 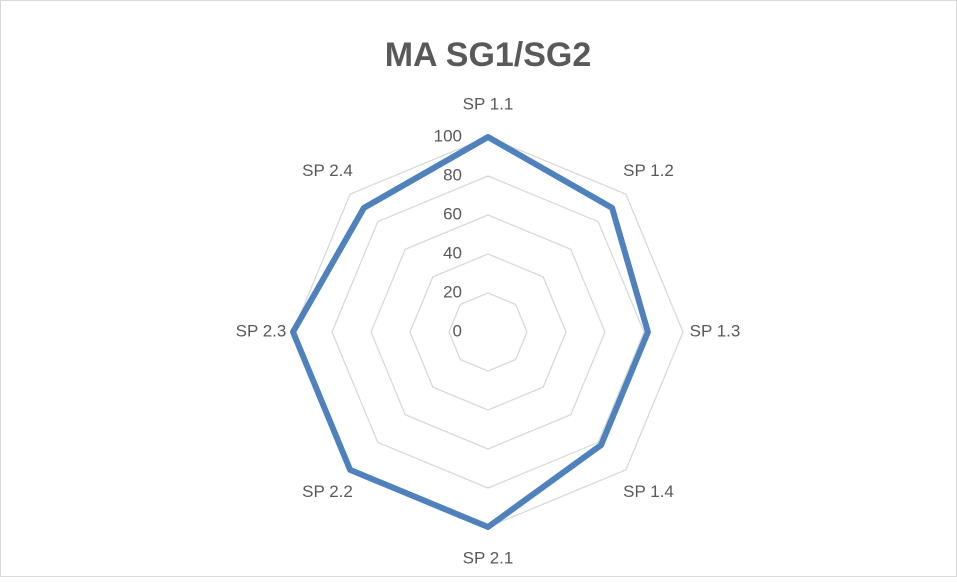 I want to click on category-label: SP 2.4, so click(x=327, y=170).